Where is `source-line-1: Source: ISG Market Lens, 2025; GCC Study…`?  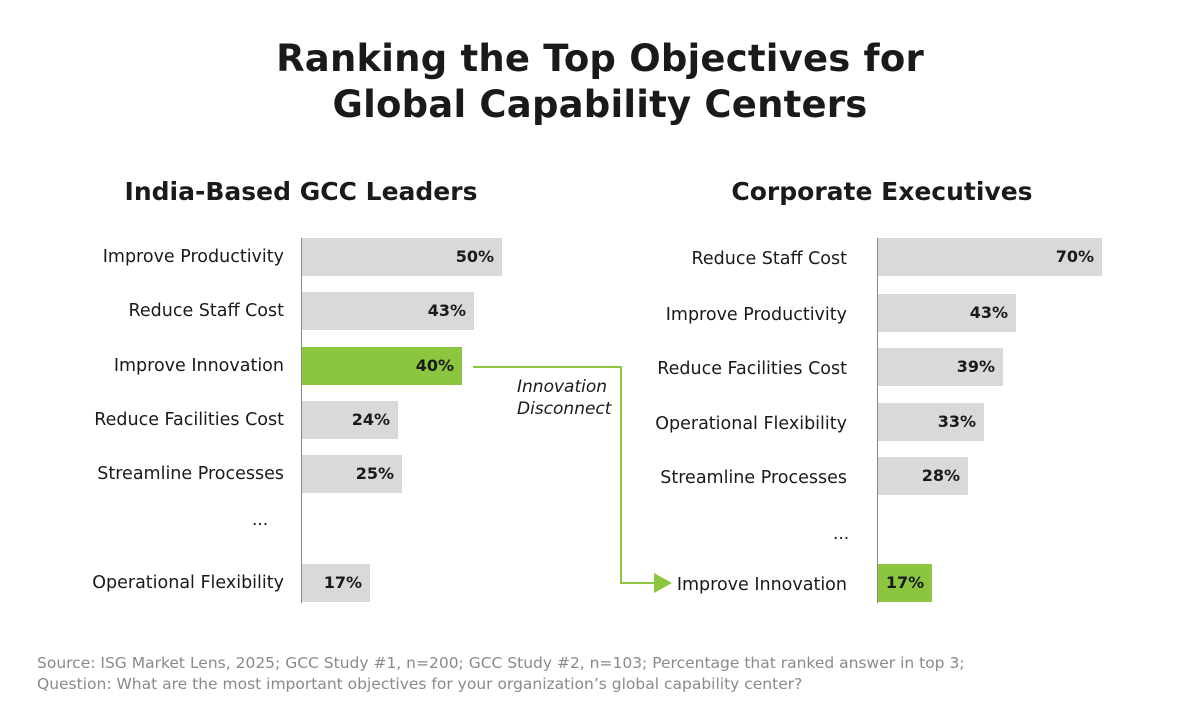
source-line-1: Source: ISG Market Lens, 2025; GCC Study… is located at coordinates (501, 663).